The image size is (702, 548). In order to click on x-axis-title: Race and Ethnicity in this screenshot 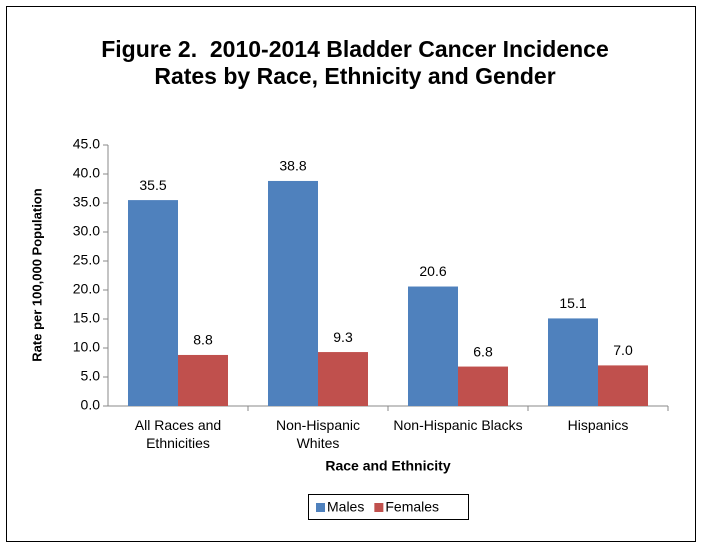, I will do `click(387, 466)`.